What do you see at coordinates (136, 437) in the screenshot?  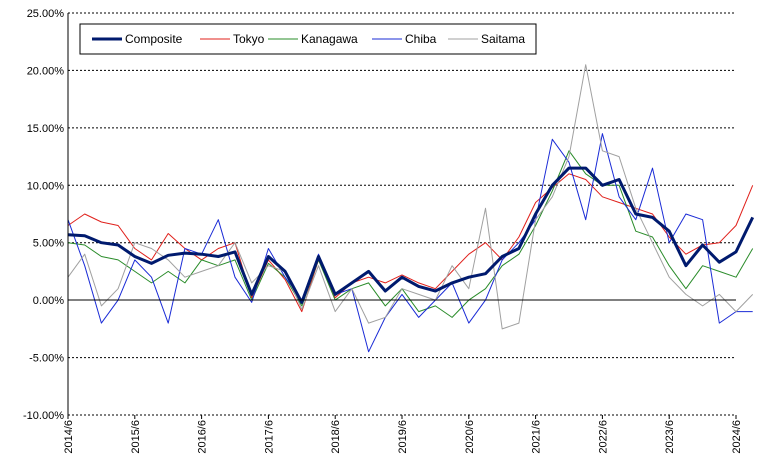 I see `x-tick-label: 2015/6` at bounding box center [136, 437].